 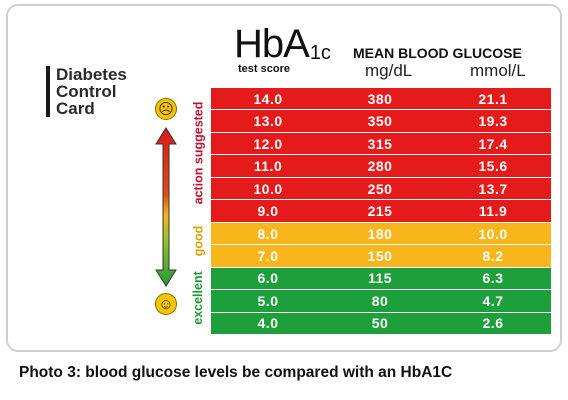 I want to click on mg-value: 315, so click(x=380, y=143).